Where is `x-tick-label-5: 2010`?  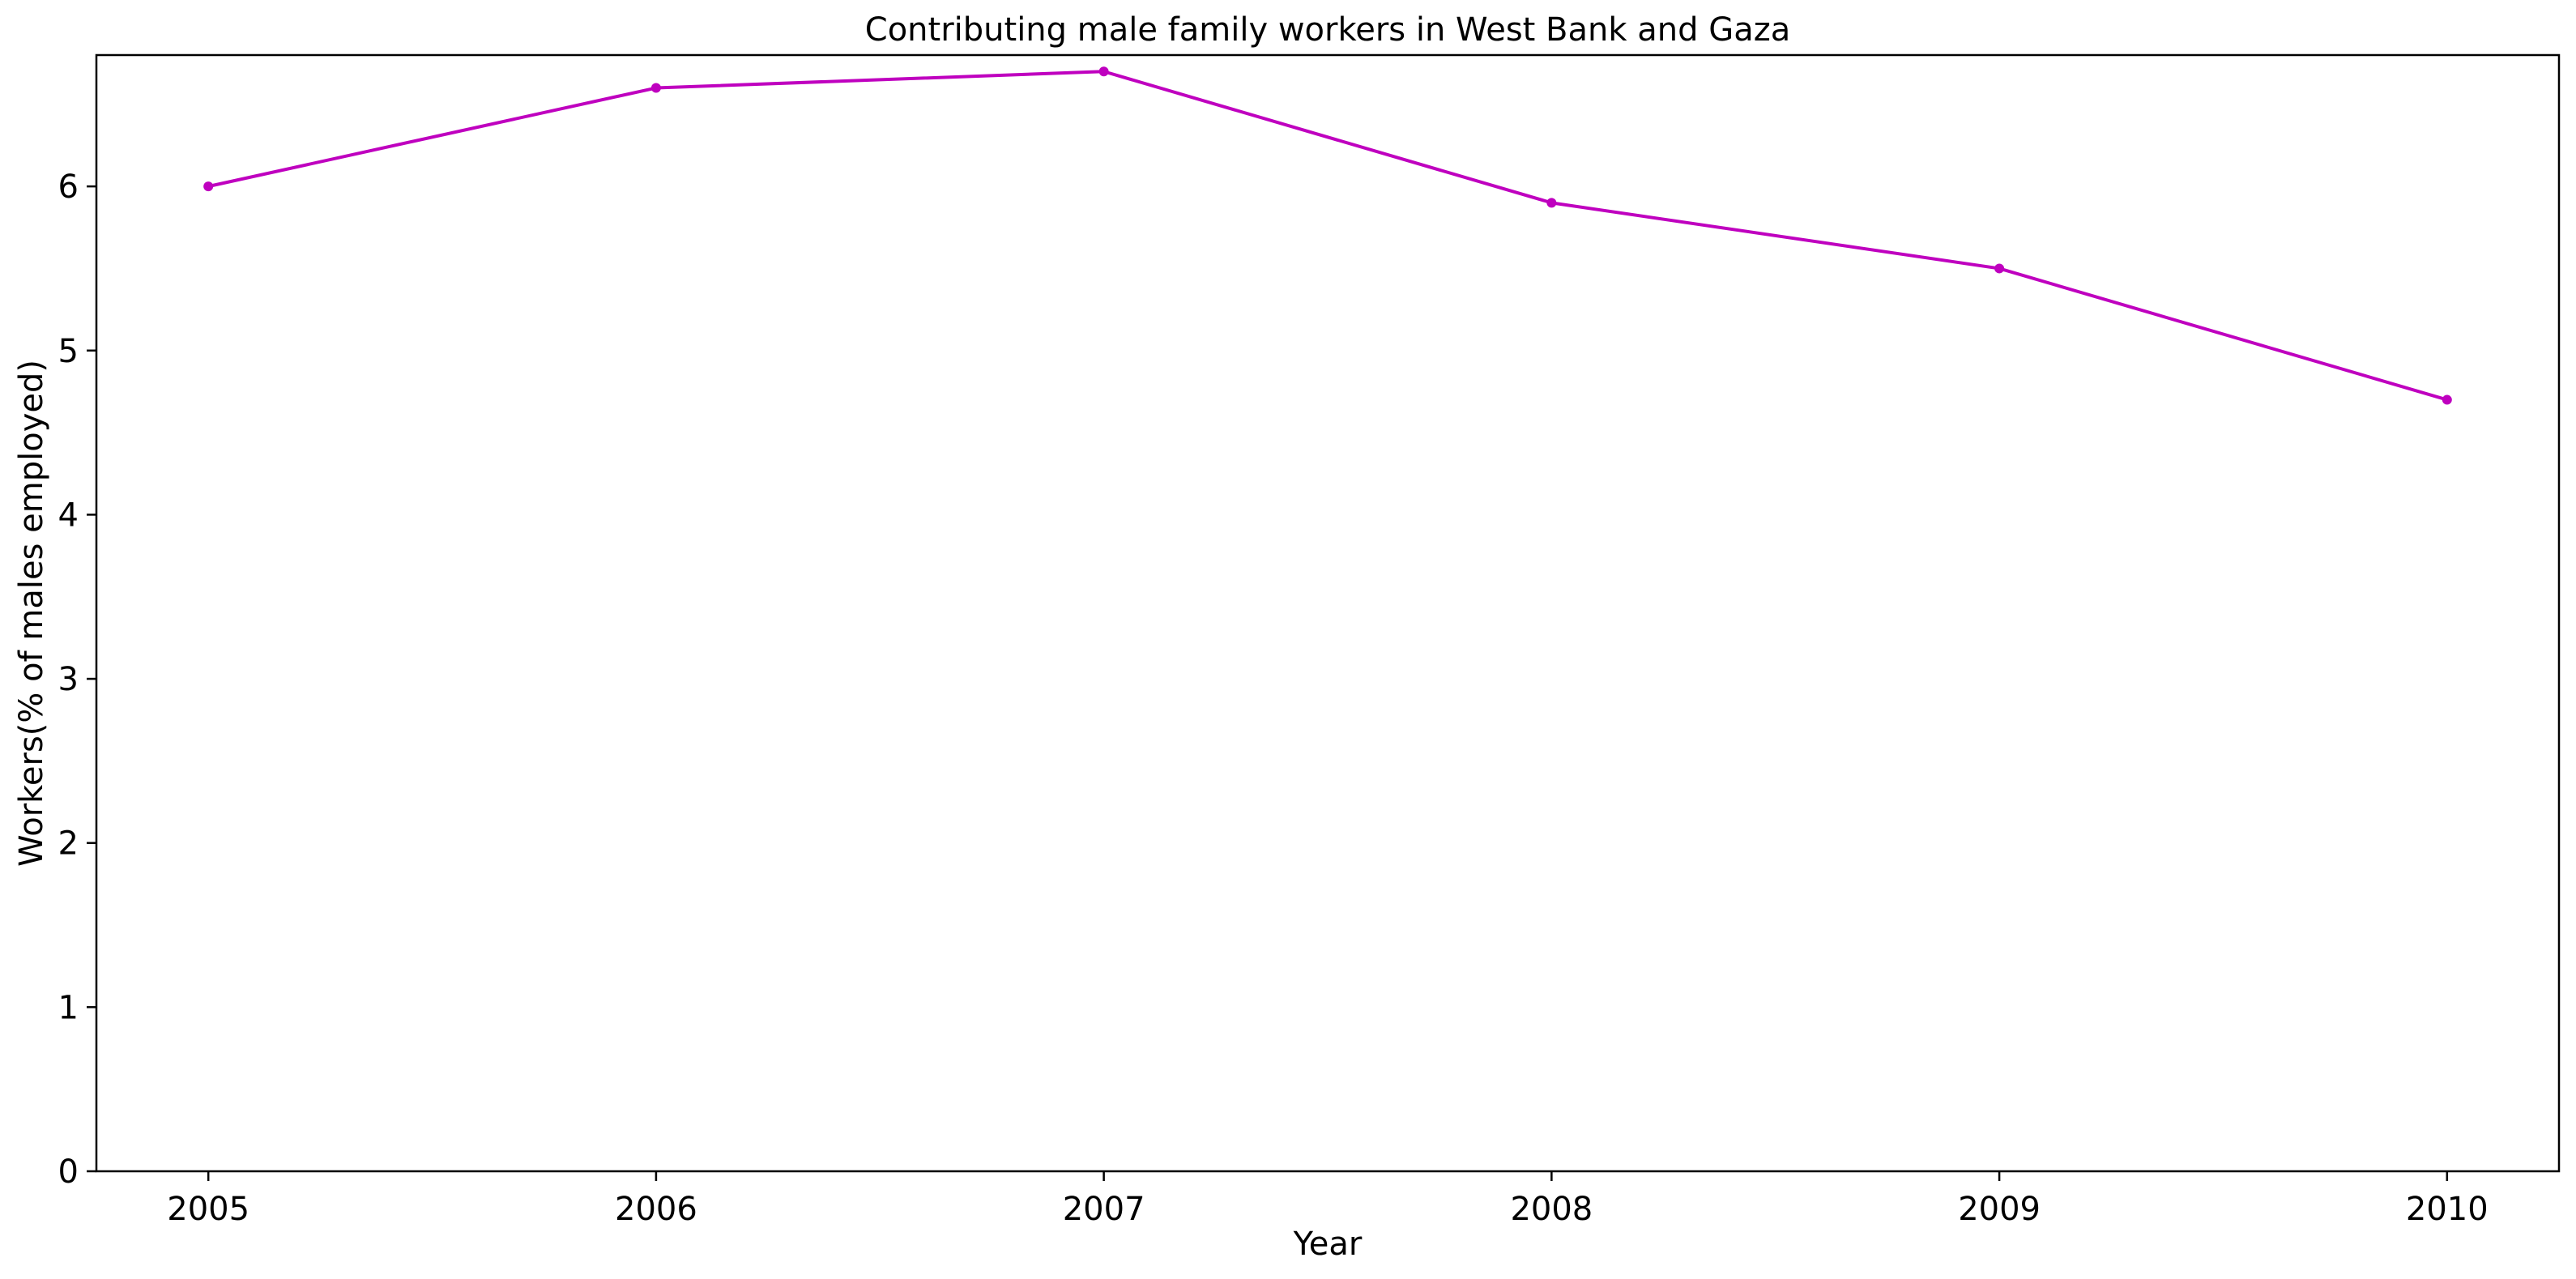 x-tick-label-5: 2010 is located at coordinates (2447, 1209).